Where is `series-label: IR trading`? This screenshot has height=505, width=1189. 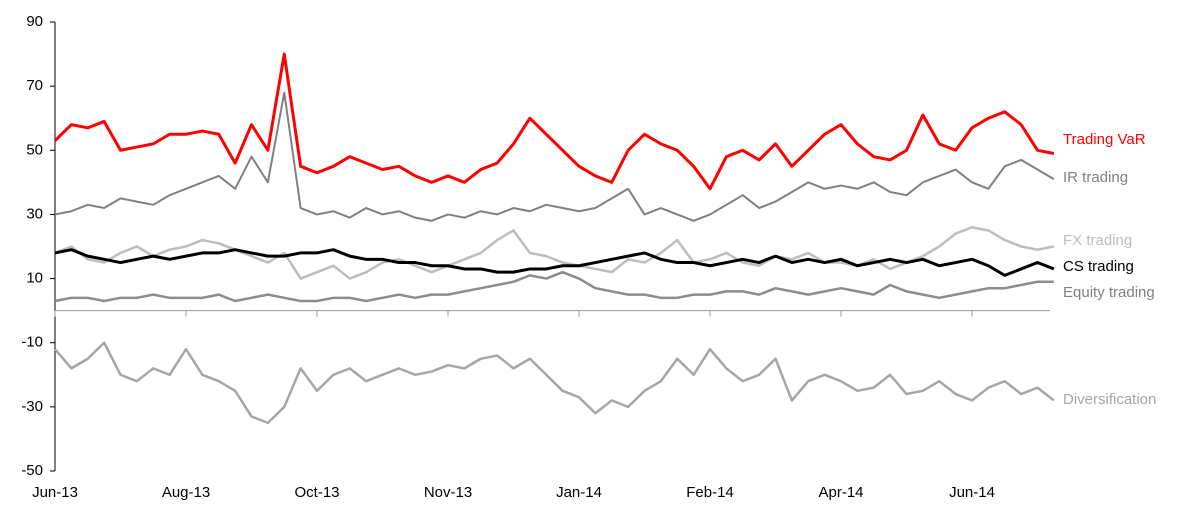 series-label: IR trading is located at coordinates (1095, 177).